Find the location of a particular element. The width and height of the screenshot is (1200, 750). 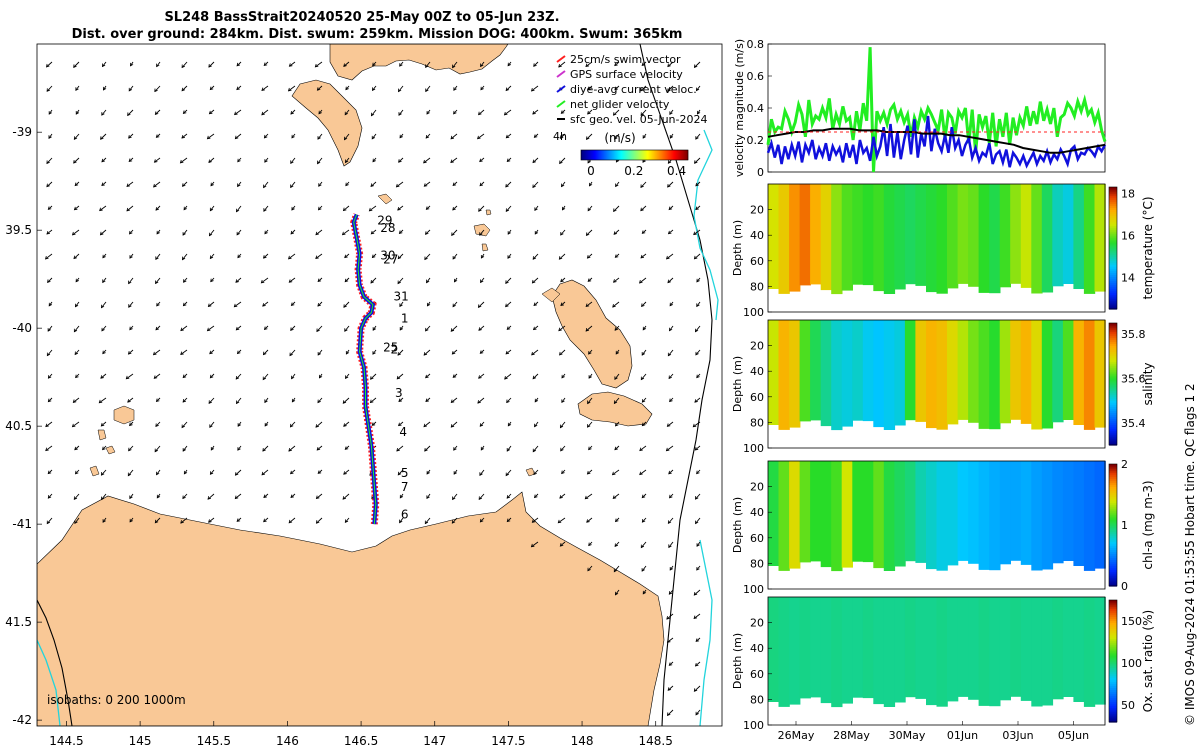

series-diye-avg-current-veloc- is located at coordinates (936, 142).